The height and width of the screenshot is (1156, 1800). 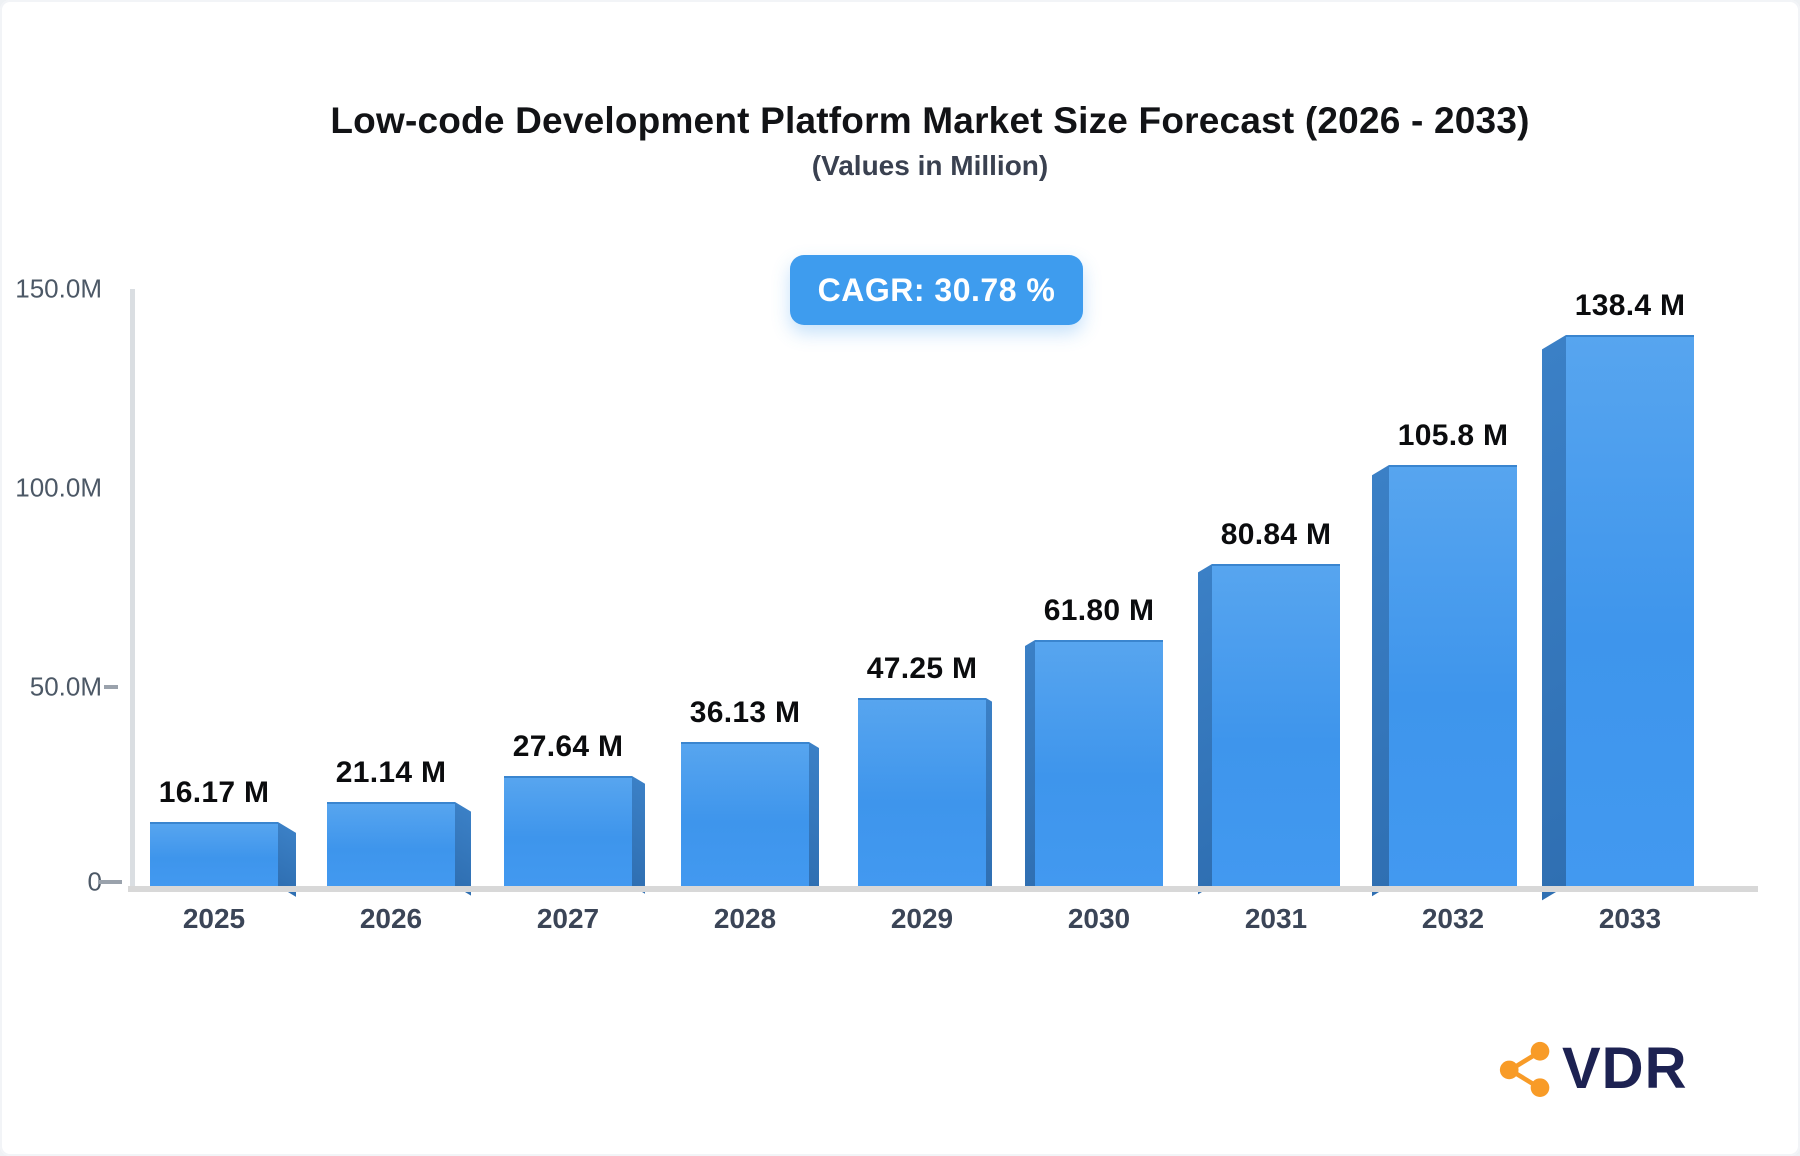 I want to click on bar-value-label: 61.80 M, so click(x=1099, y=610).